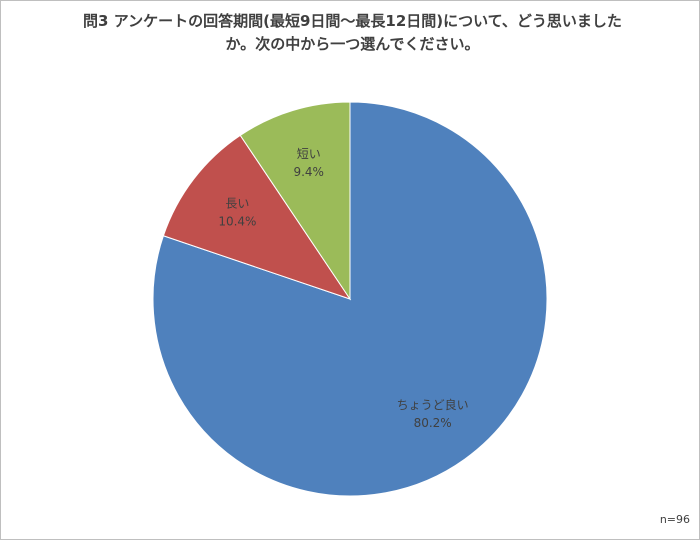  Describe the element at coordinates (308, 172) in the screenshot. I see `slice-value-label: 9.4%` at that location.